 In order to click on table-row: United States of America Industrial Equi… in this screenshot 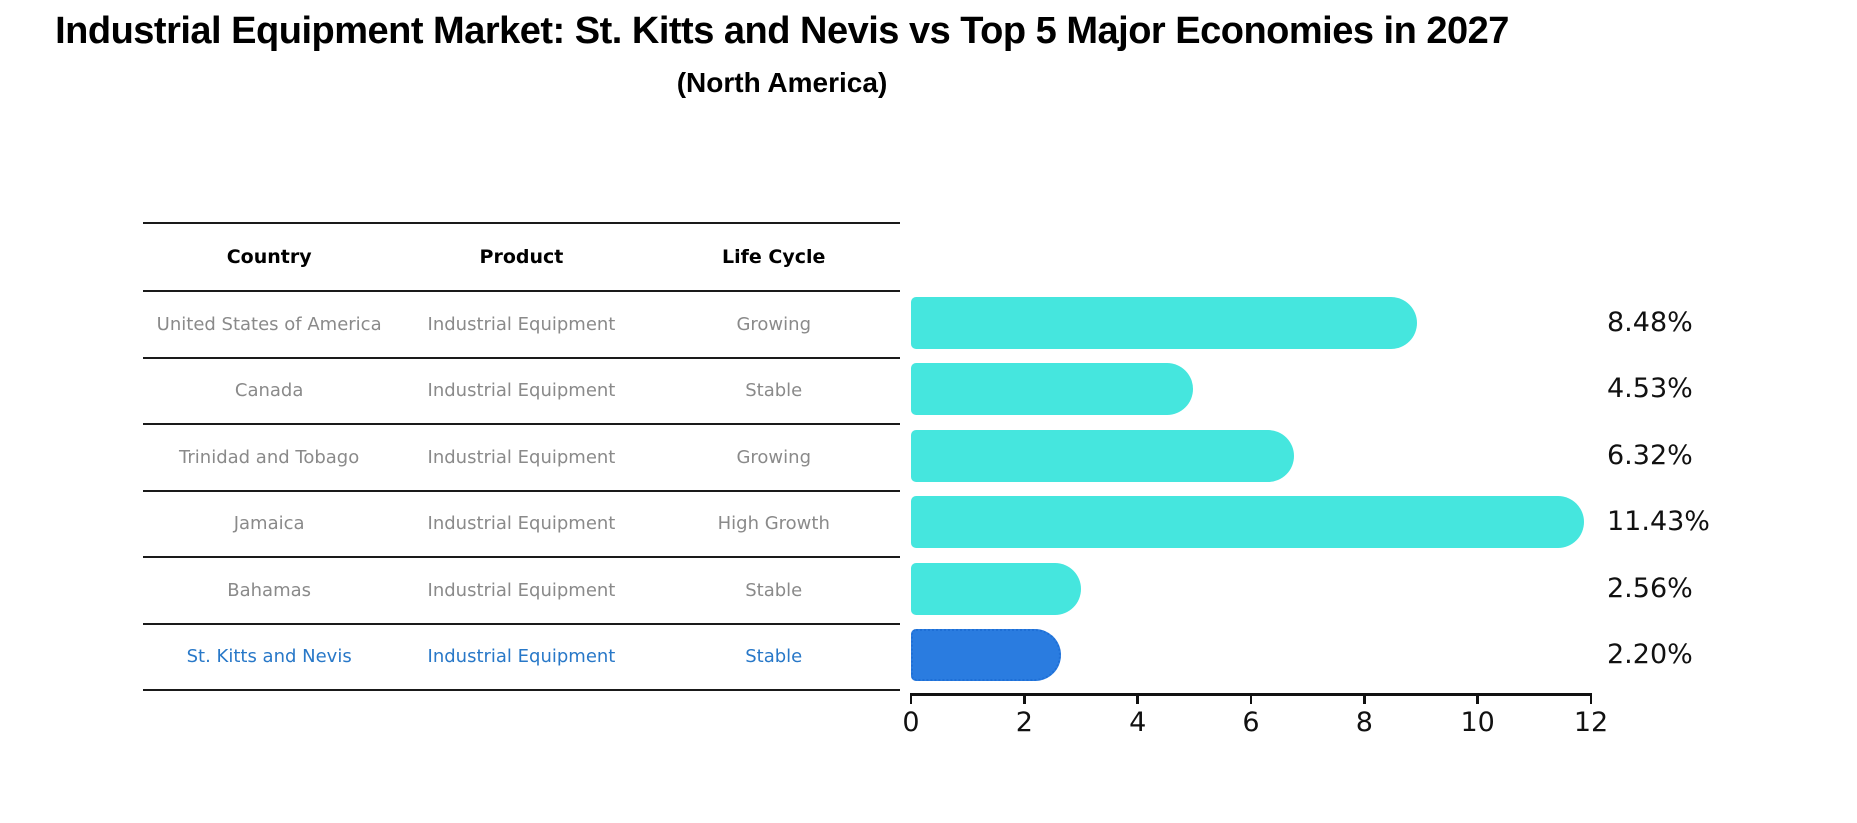, I will do `click(521, 325)`.